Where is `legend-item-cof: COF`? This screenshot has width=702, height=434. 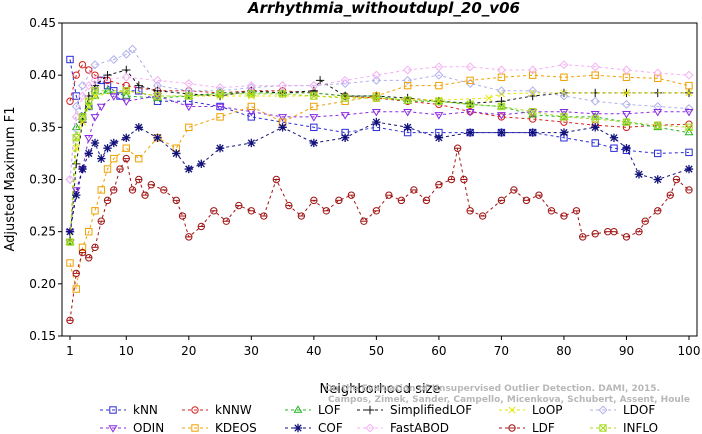
legend-item-cof: COF is located at coordinates (314, 427).